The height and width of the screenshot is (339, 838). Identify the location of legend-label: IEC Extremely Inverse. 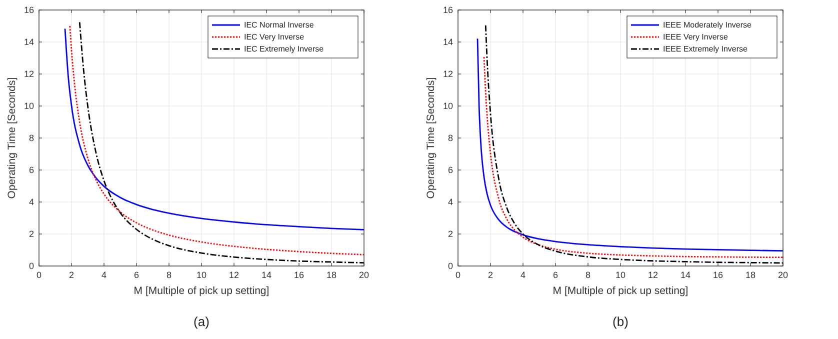
(284, 49).